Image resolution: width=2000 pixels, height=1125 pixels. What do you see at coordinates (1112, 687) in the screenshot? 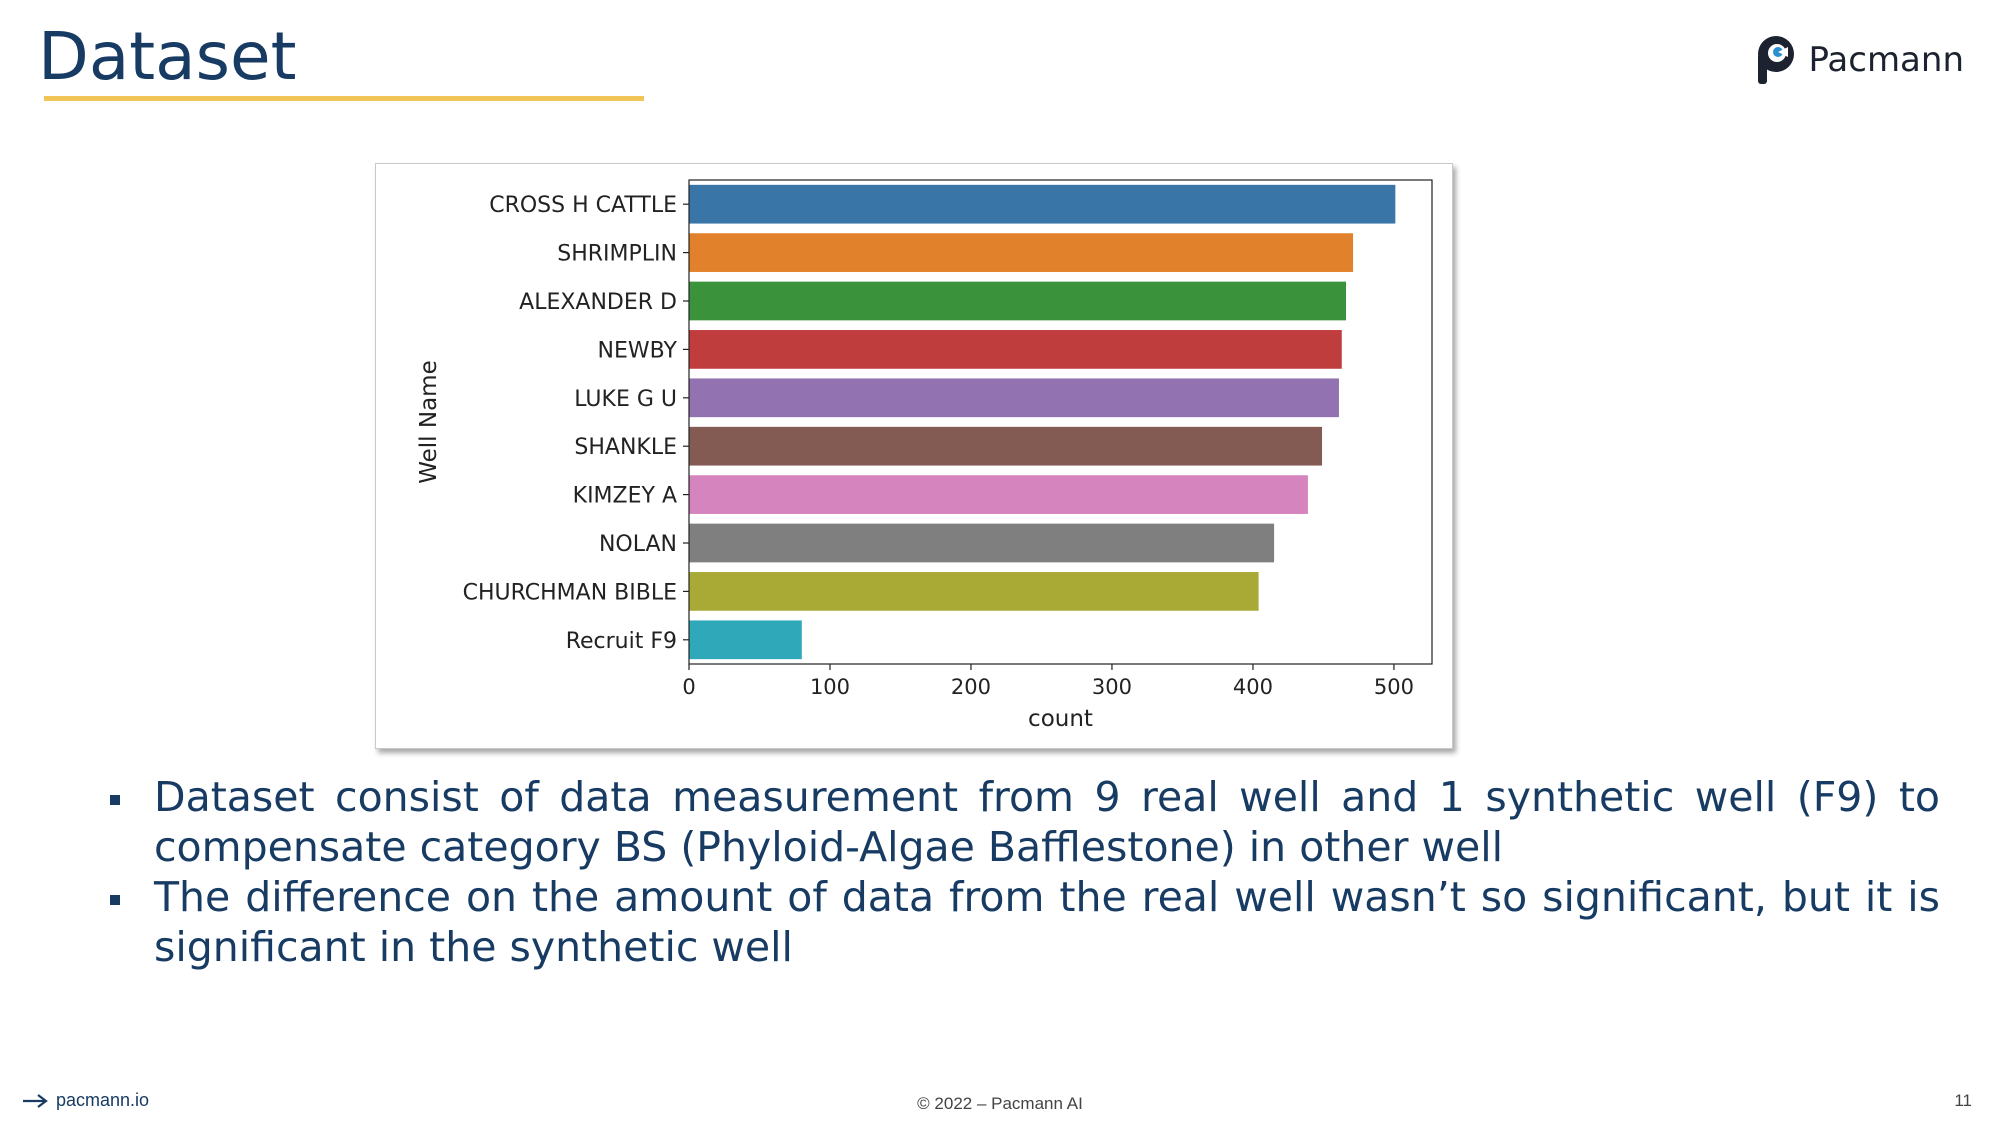
I see `chart-x-tick-label: 300` at bounding box center [1112, 687].